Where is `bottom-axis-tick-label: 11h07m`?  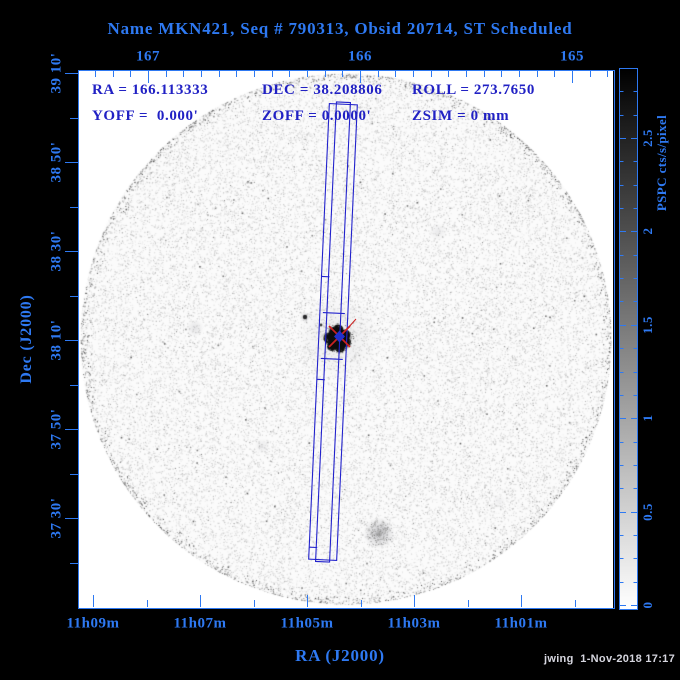 bottom-axis-tick-label: 11h07m is located at coordinates (200, 623).